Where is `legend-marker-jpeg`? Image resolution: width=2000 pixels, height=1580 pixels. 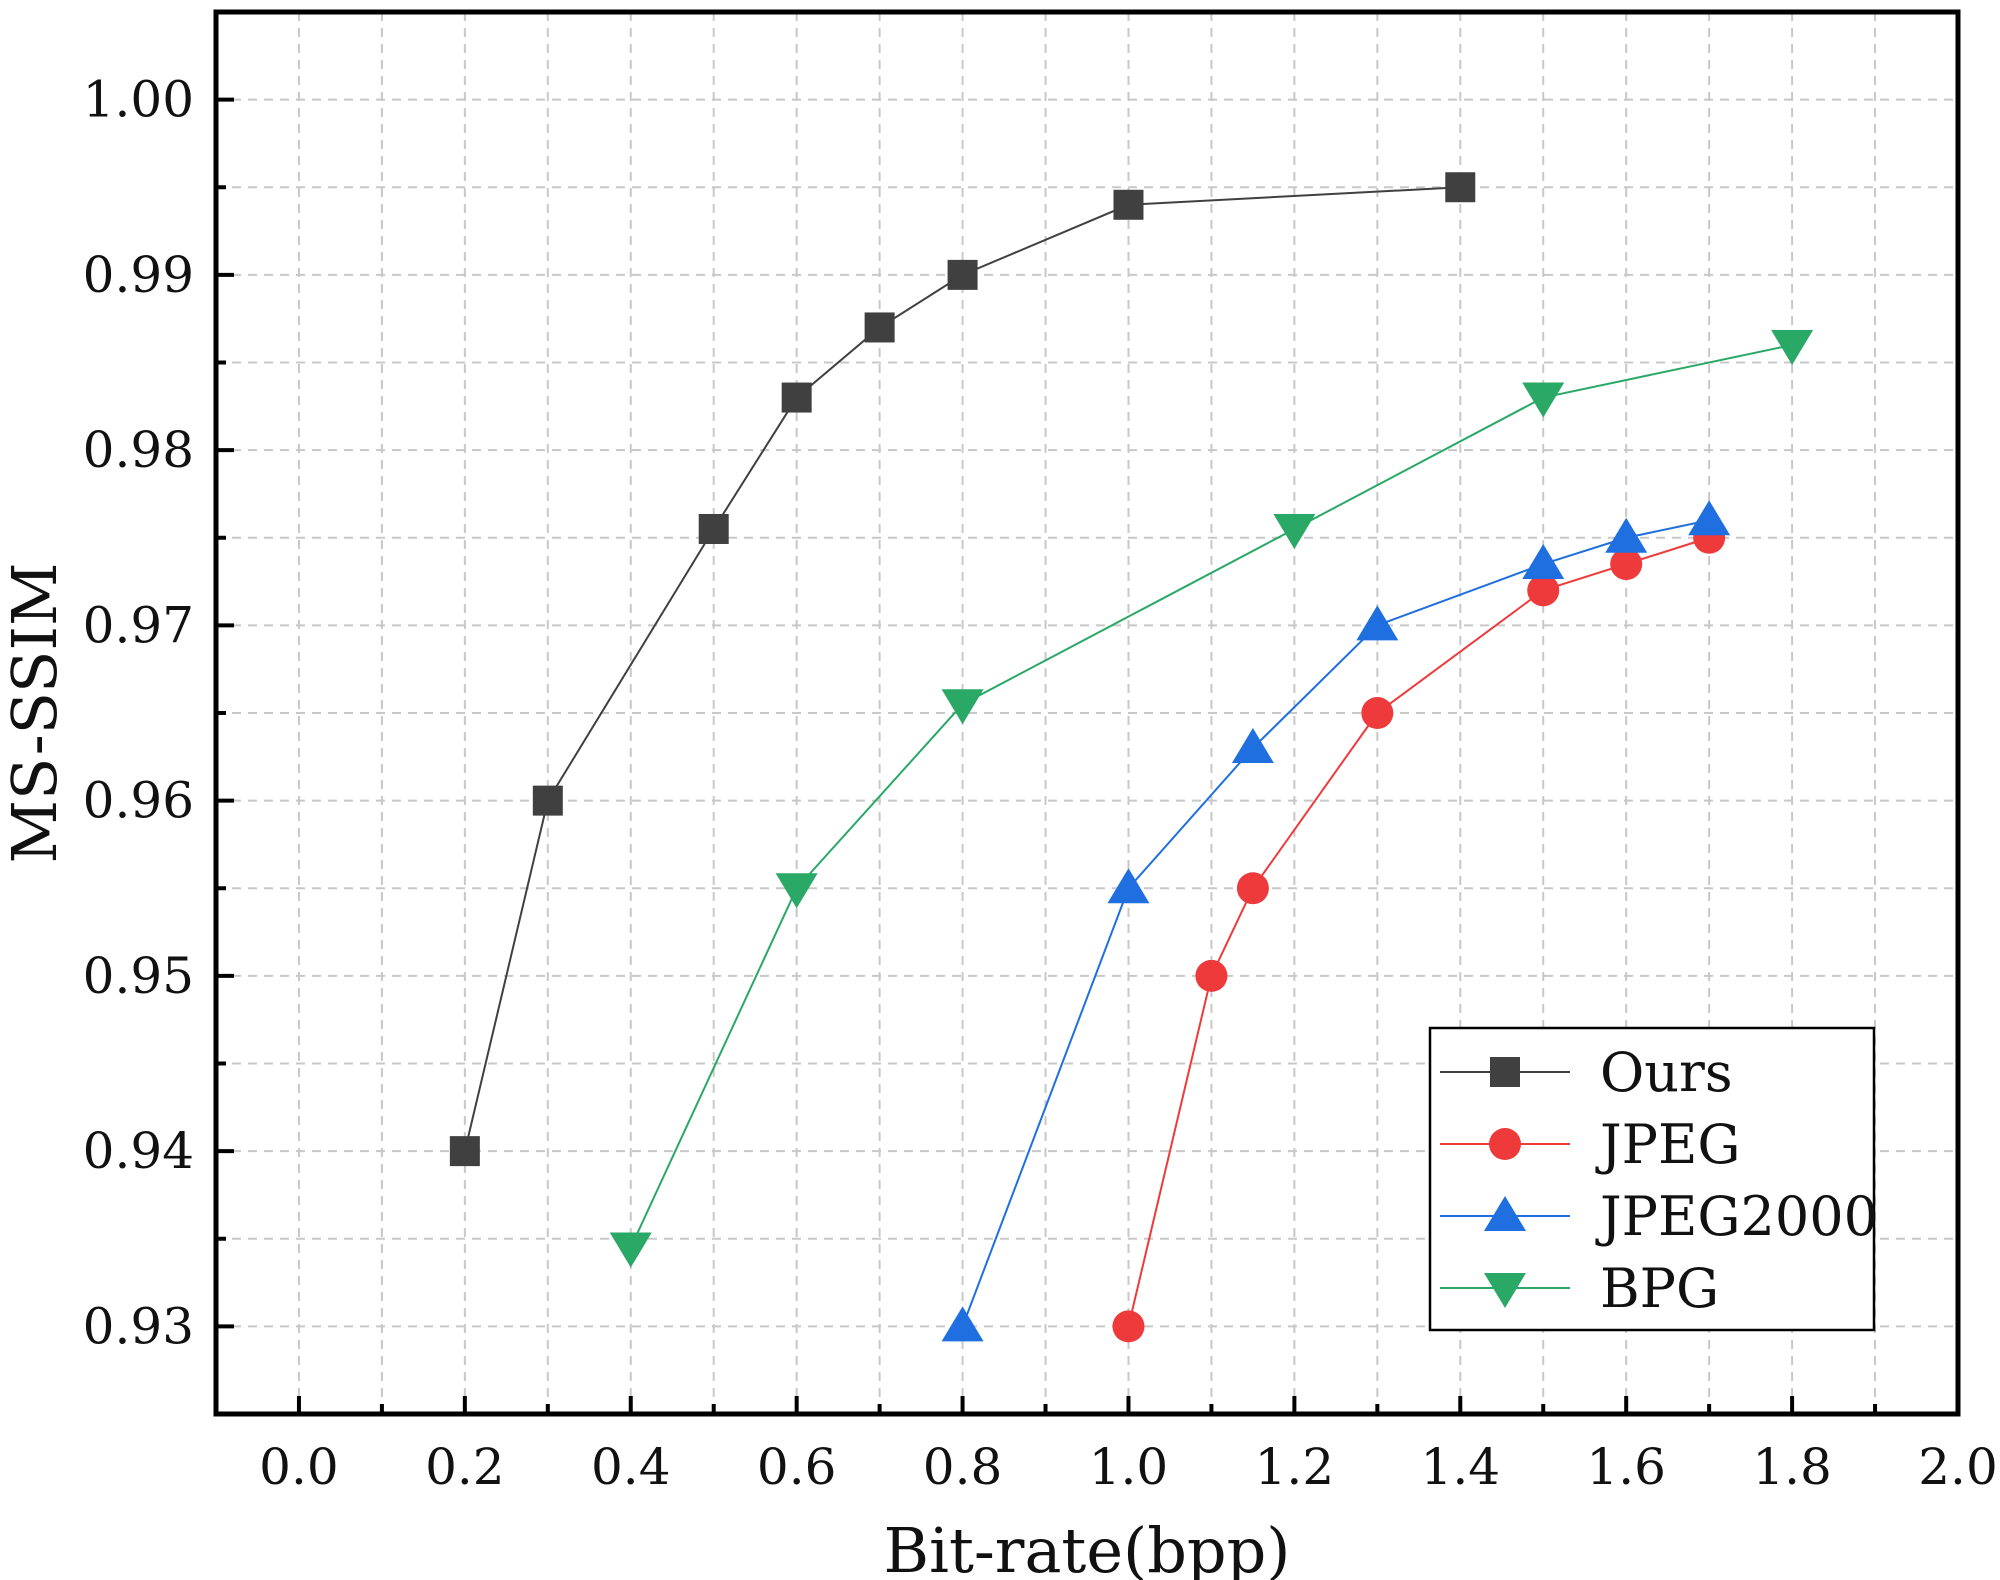 legend-marker-jpeg is located at coordinates (1505, 1144).